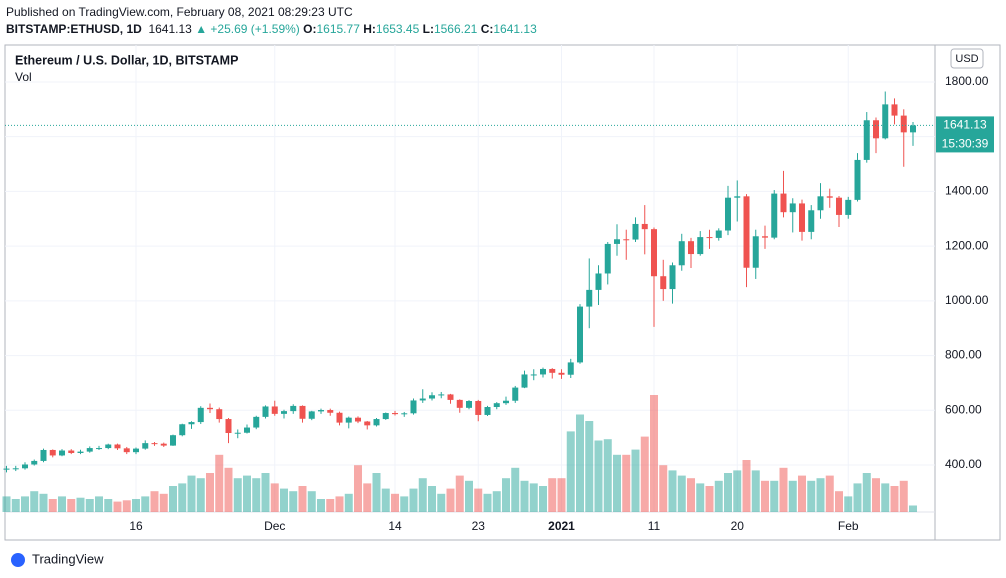  What do you see at coordinates (965, 125) in the screenshot?
I see `last-price-label: 1641.13` at bounding box center [965, 125].